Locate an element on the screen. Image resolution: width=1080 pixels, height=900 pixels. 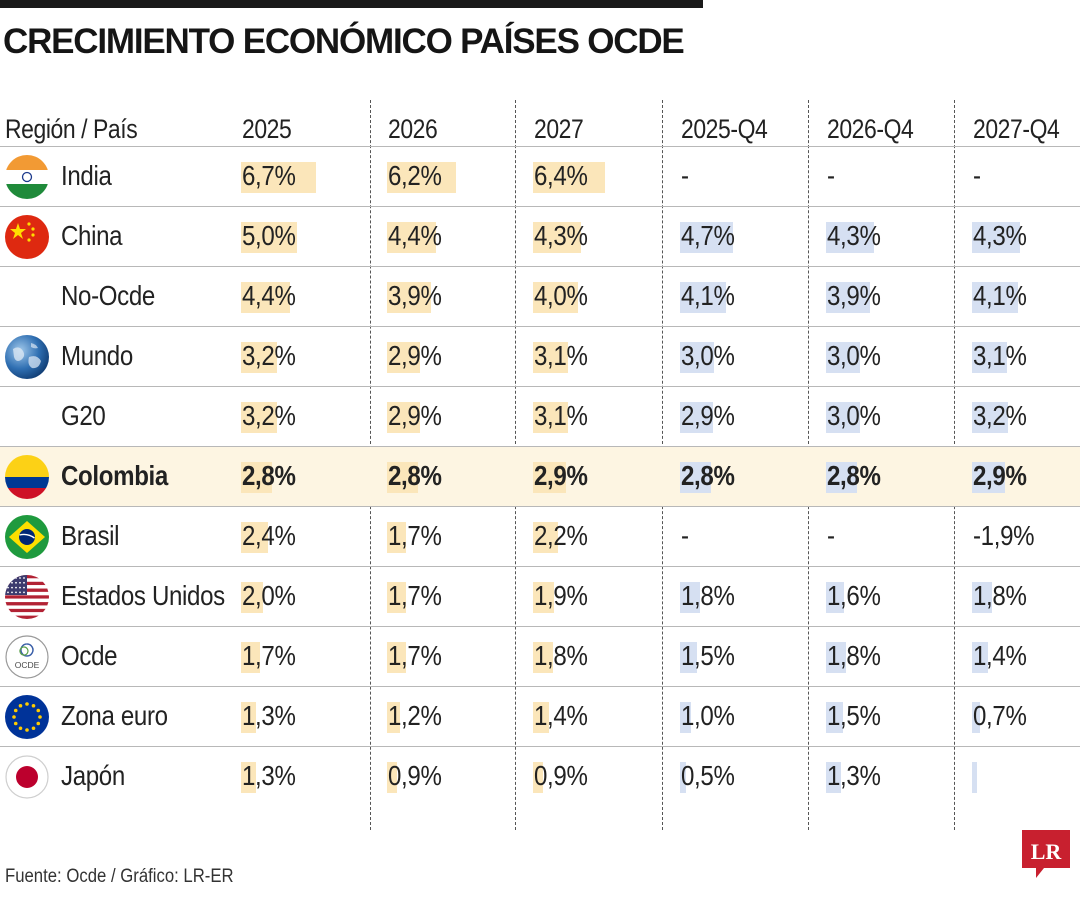
table-row: No-Ocde 4,4% 3,9% 4,0% 4,1% 3,9% 4,1% is located at coordinates (540, 296).